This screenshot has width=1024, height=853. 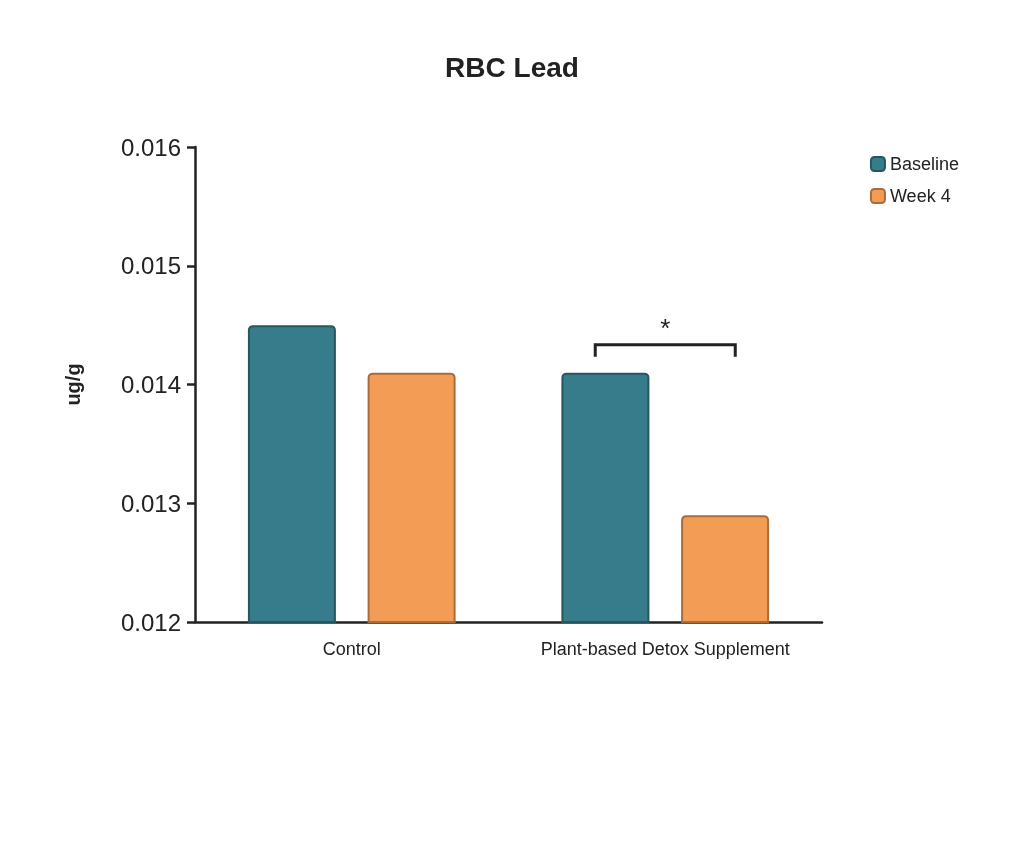 What do you see at coordinates (150, 266) in the screenshot?
I see `y-tick-label: 0.015` at bounding box center [150, 266].